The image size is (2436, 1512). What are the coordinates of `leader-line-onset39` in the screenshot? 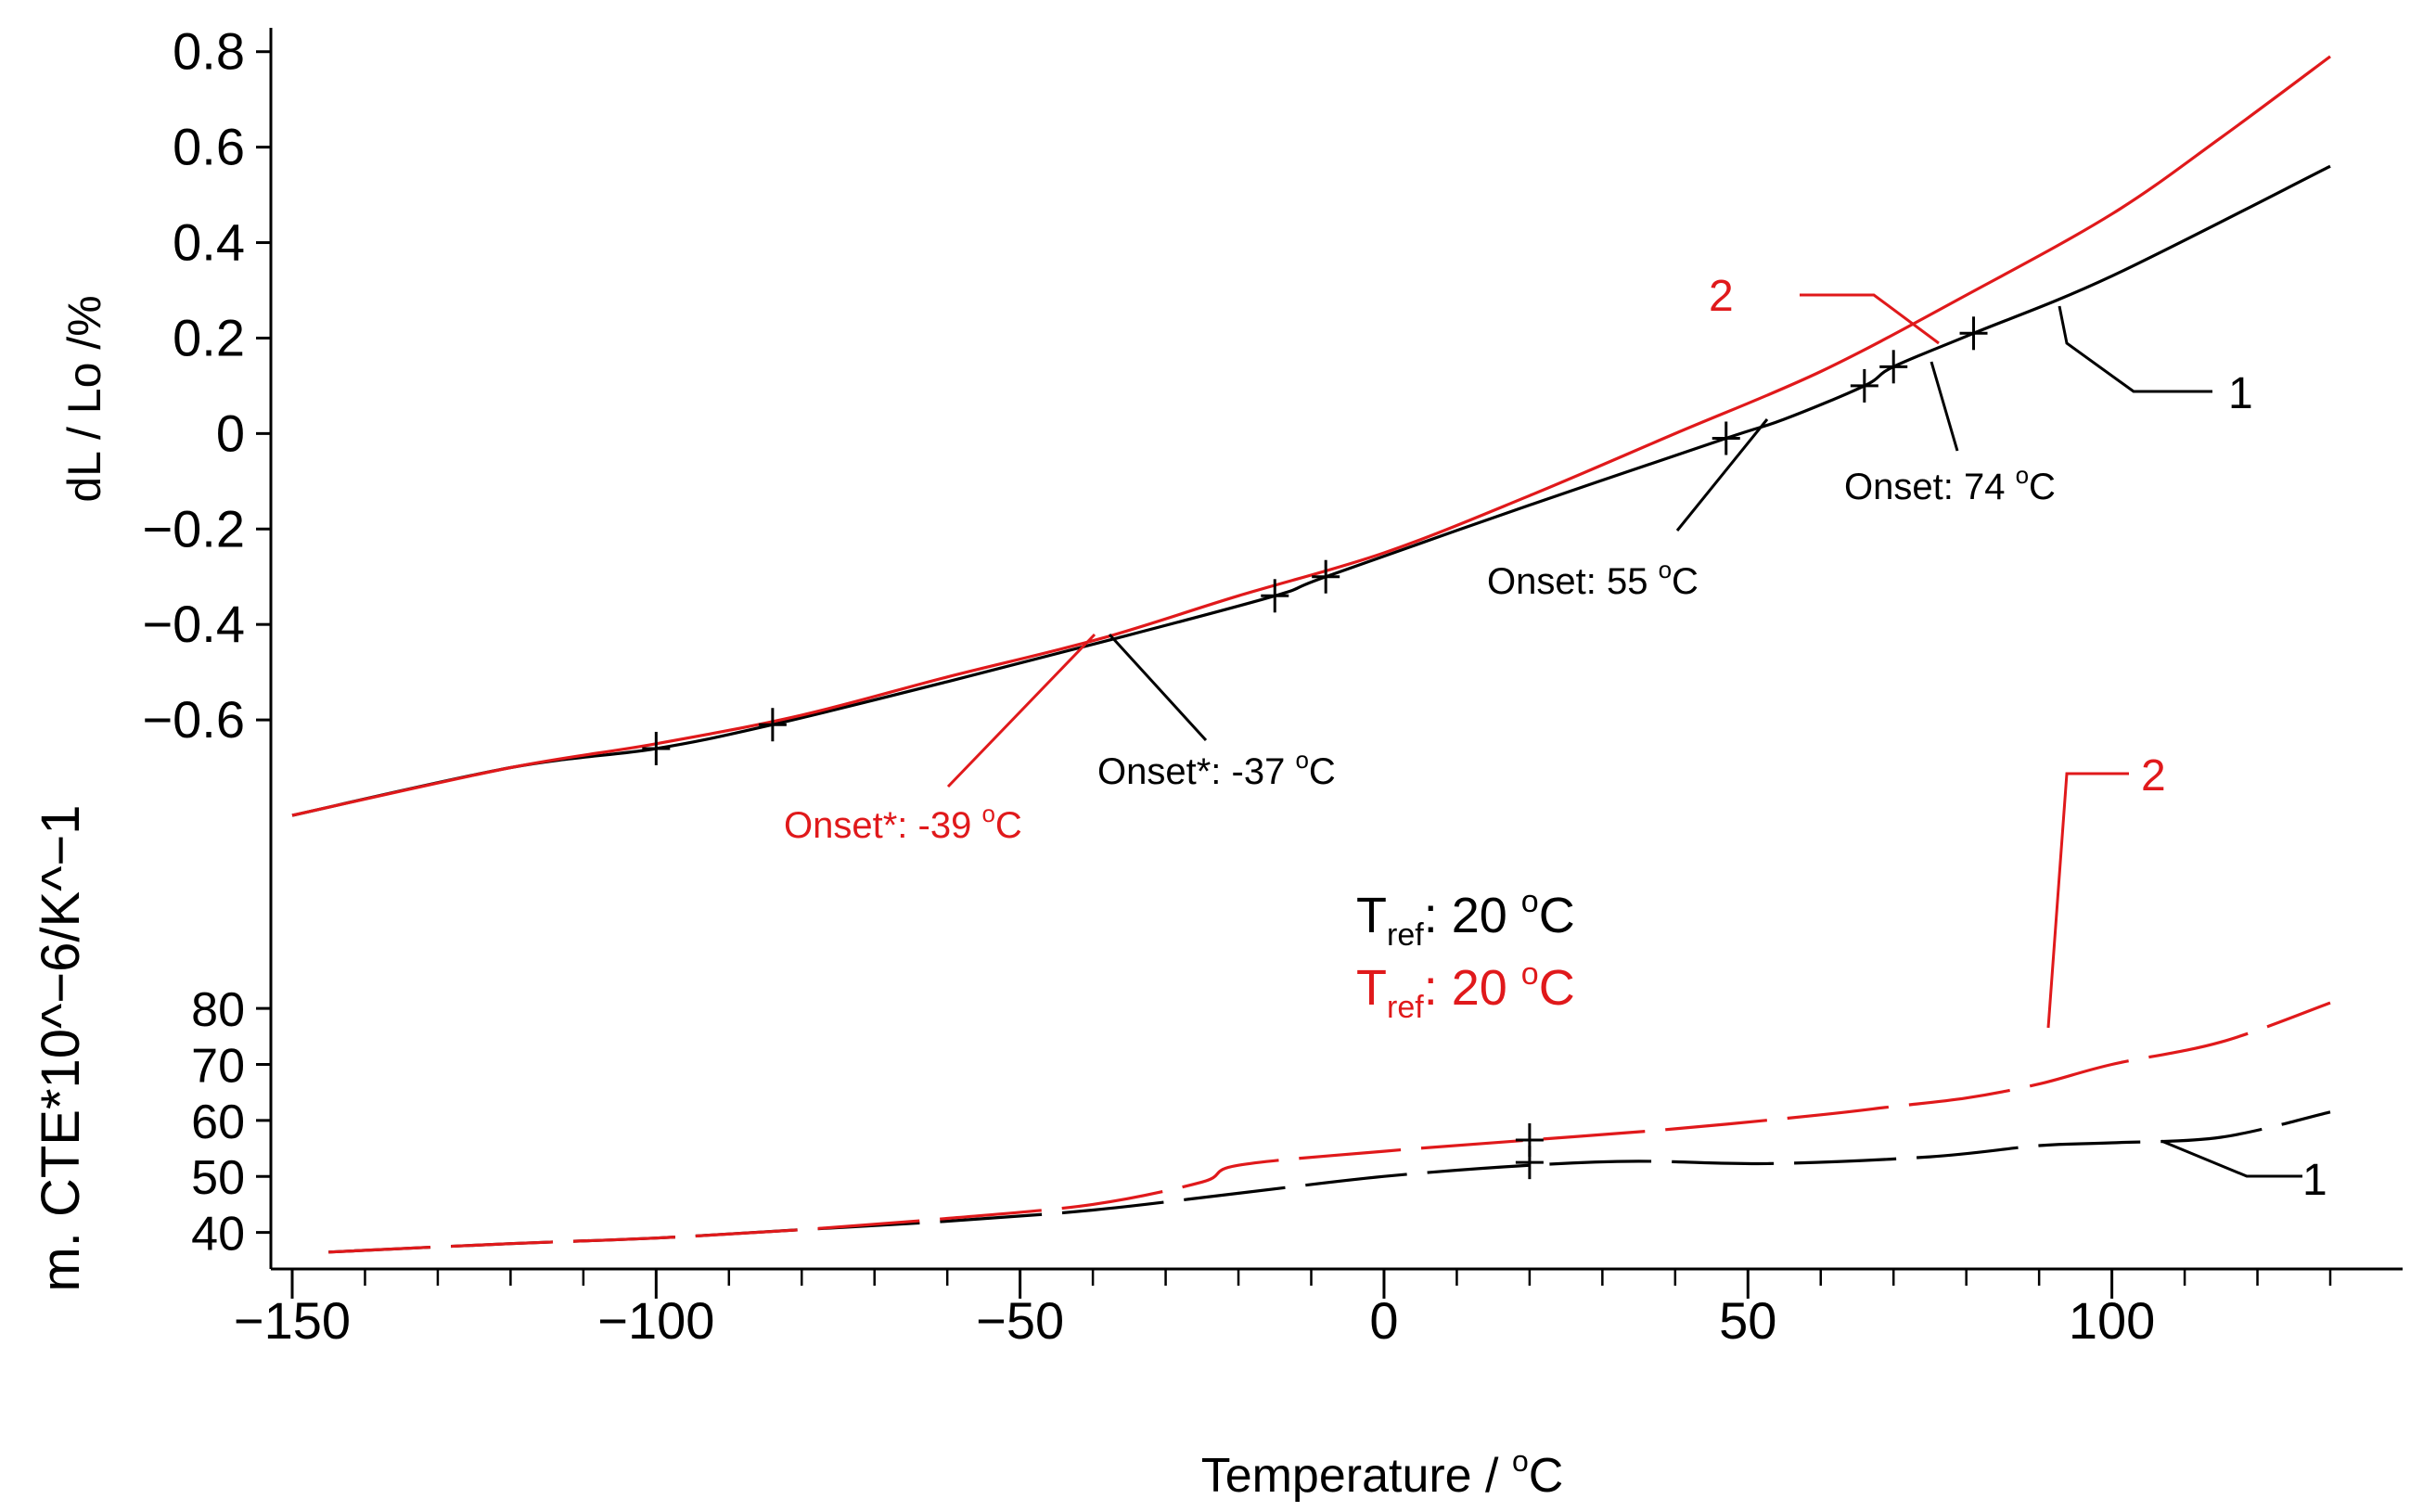 It's located at (1021, 710).